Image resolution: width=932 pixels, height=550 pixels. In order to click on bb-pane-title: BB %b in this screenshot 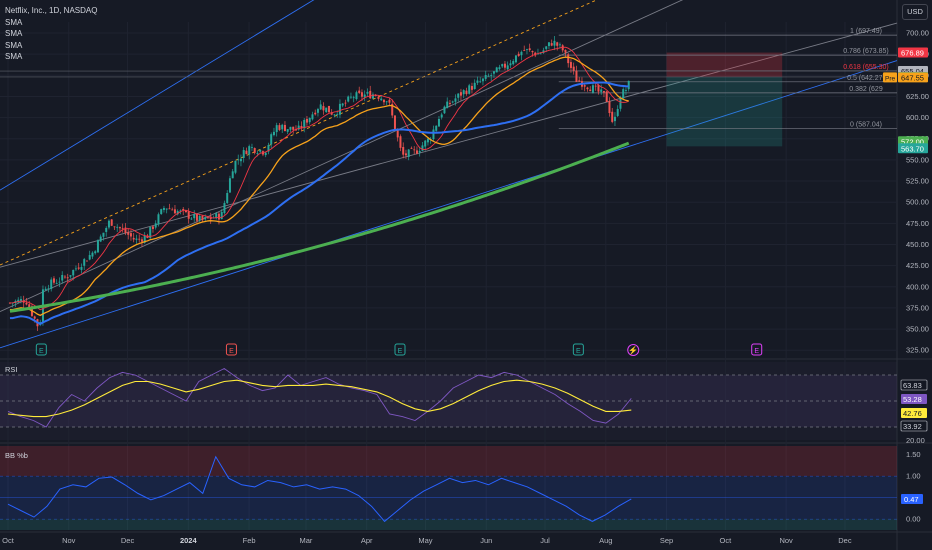, I will do `click(16, 455)`.